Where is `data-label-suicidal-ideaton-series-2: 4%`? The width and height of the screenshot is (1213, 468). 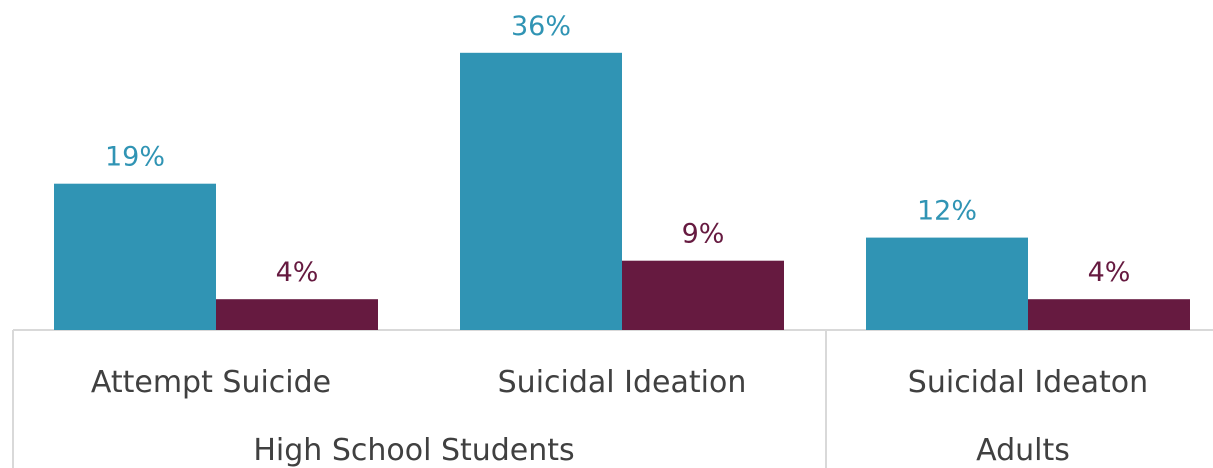
data-label-suicidal-ideaton-series-2: 4% is located at coordinates (1109, 272).